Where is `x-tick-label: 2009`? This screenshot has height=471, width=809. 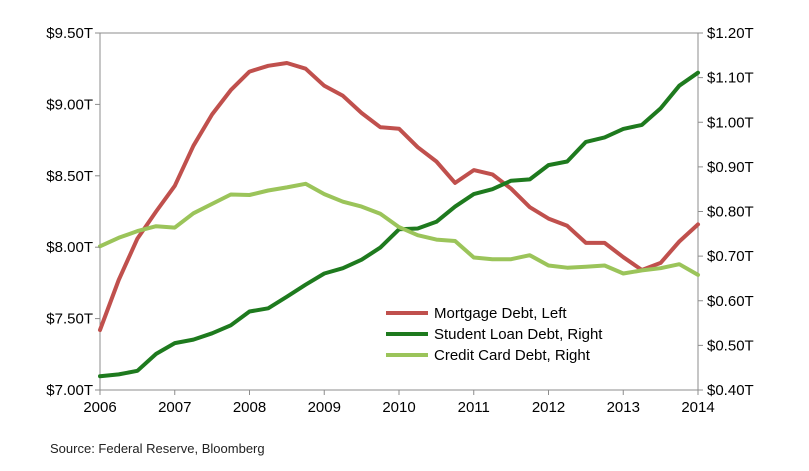 x-tick-label: 2009 is located at coordinates (324, 407).